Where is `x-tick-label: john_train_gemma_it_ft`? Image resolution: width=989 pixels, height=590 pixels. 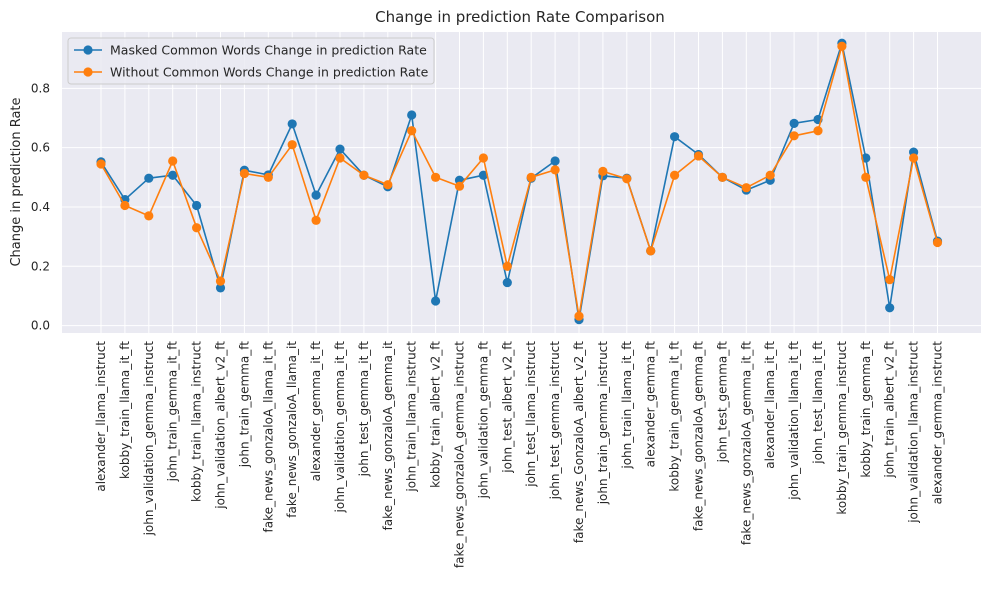
x-tick-label: john_train_gemma_it_ft is located at coordinates (173, 412).